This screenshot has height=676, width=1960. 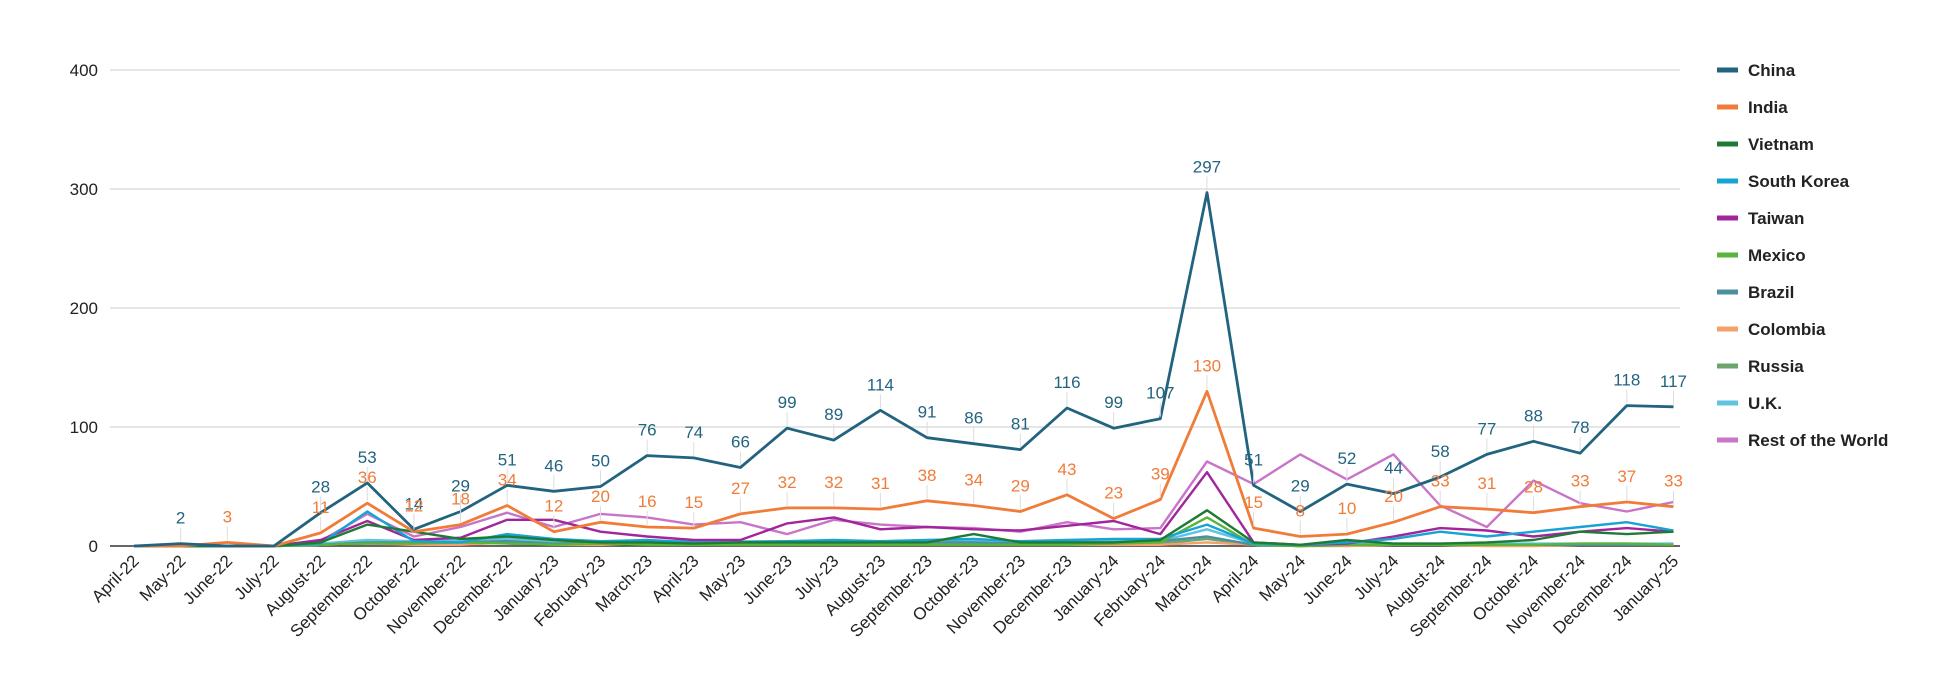 I want to click on data-label: 81, so click(x=1020, y=424).